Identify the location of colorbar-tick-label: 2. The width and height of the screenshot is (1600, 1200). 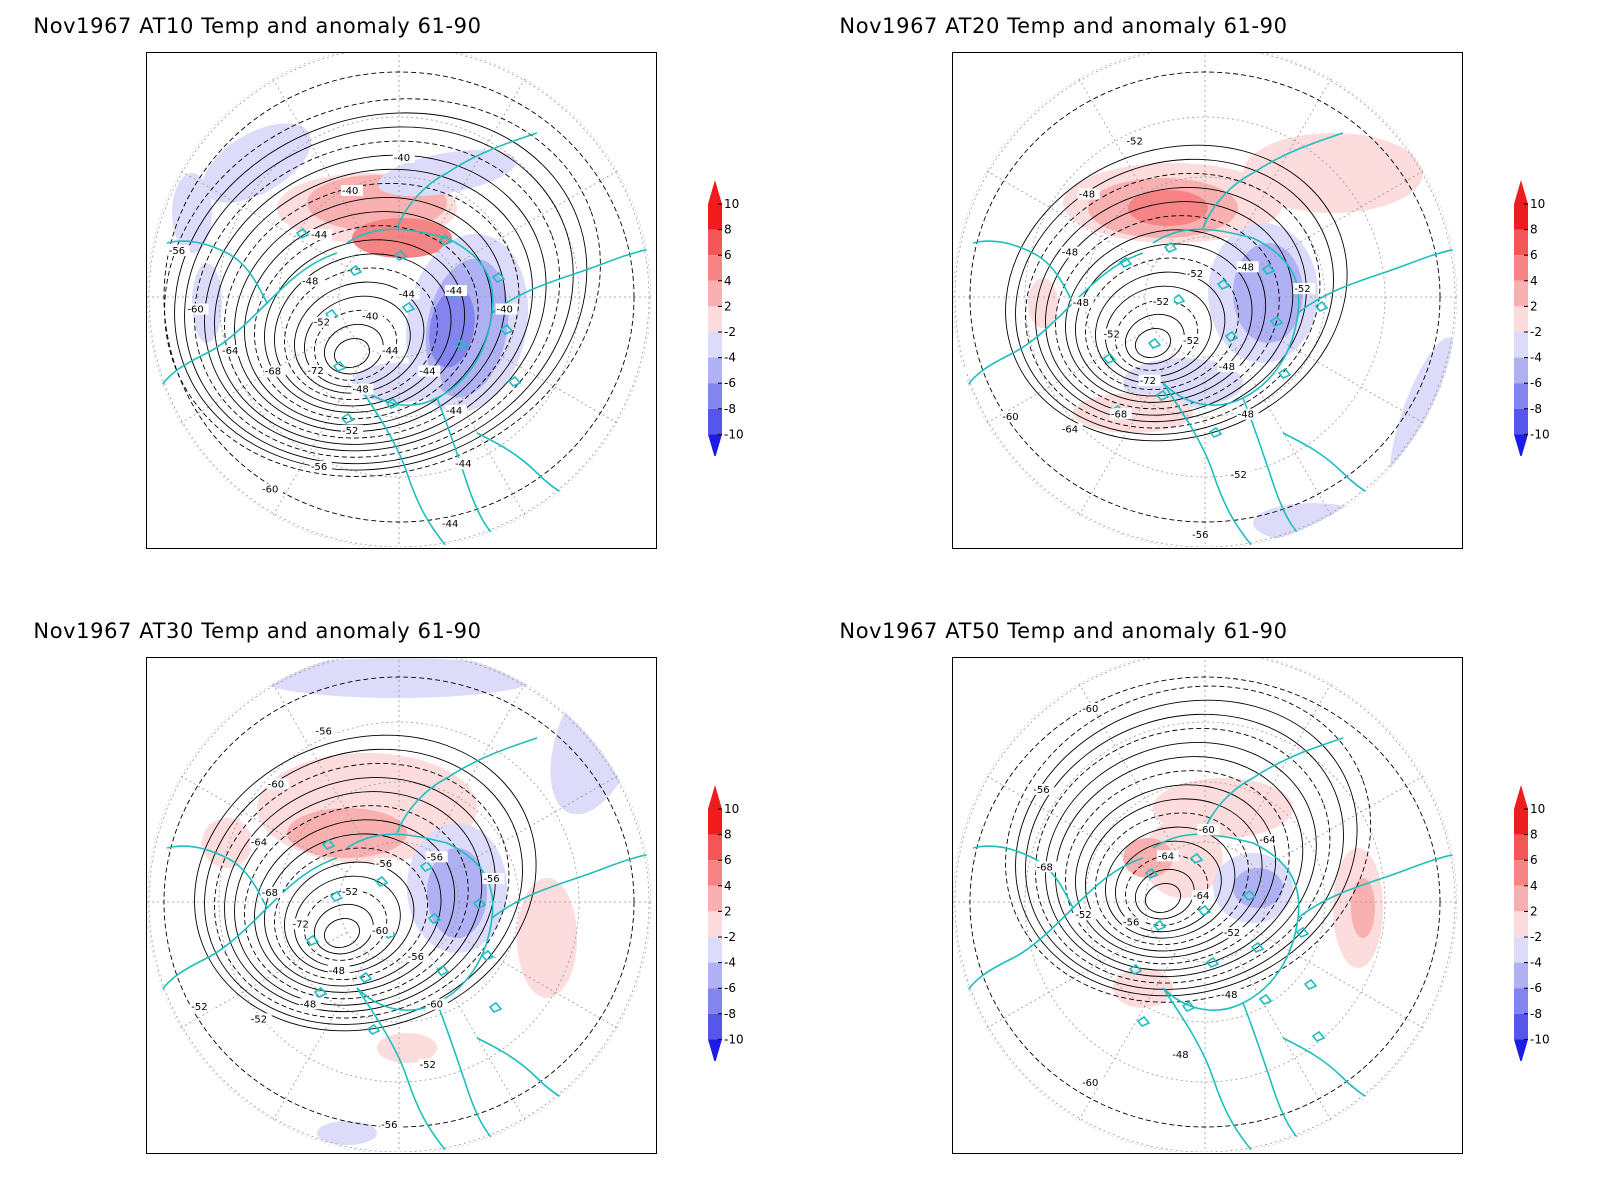
(728, 306).